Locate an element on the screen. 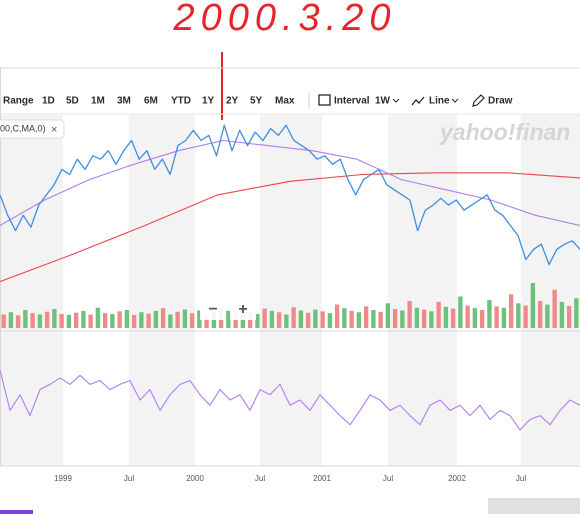 The height and width of the screenshot is (514, 580). handwritten-annotation: 2000.3.20 is located at coordinates (284, 19).